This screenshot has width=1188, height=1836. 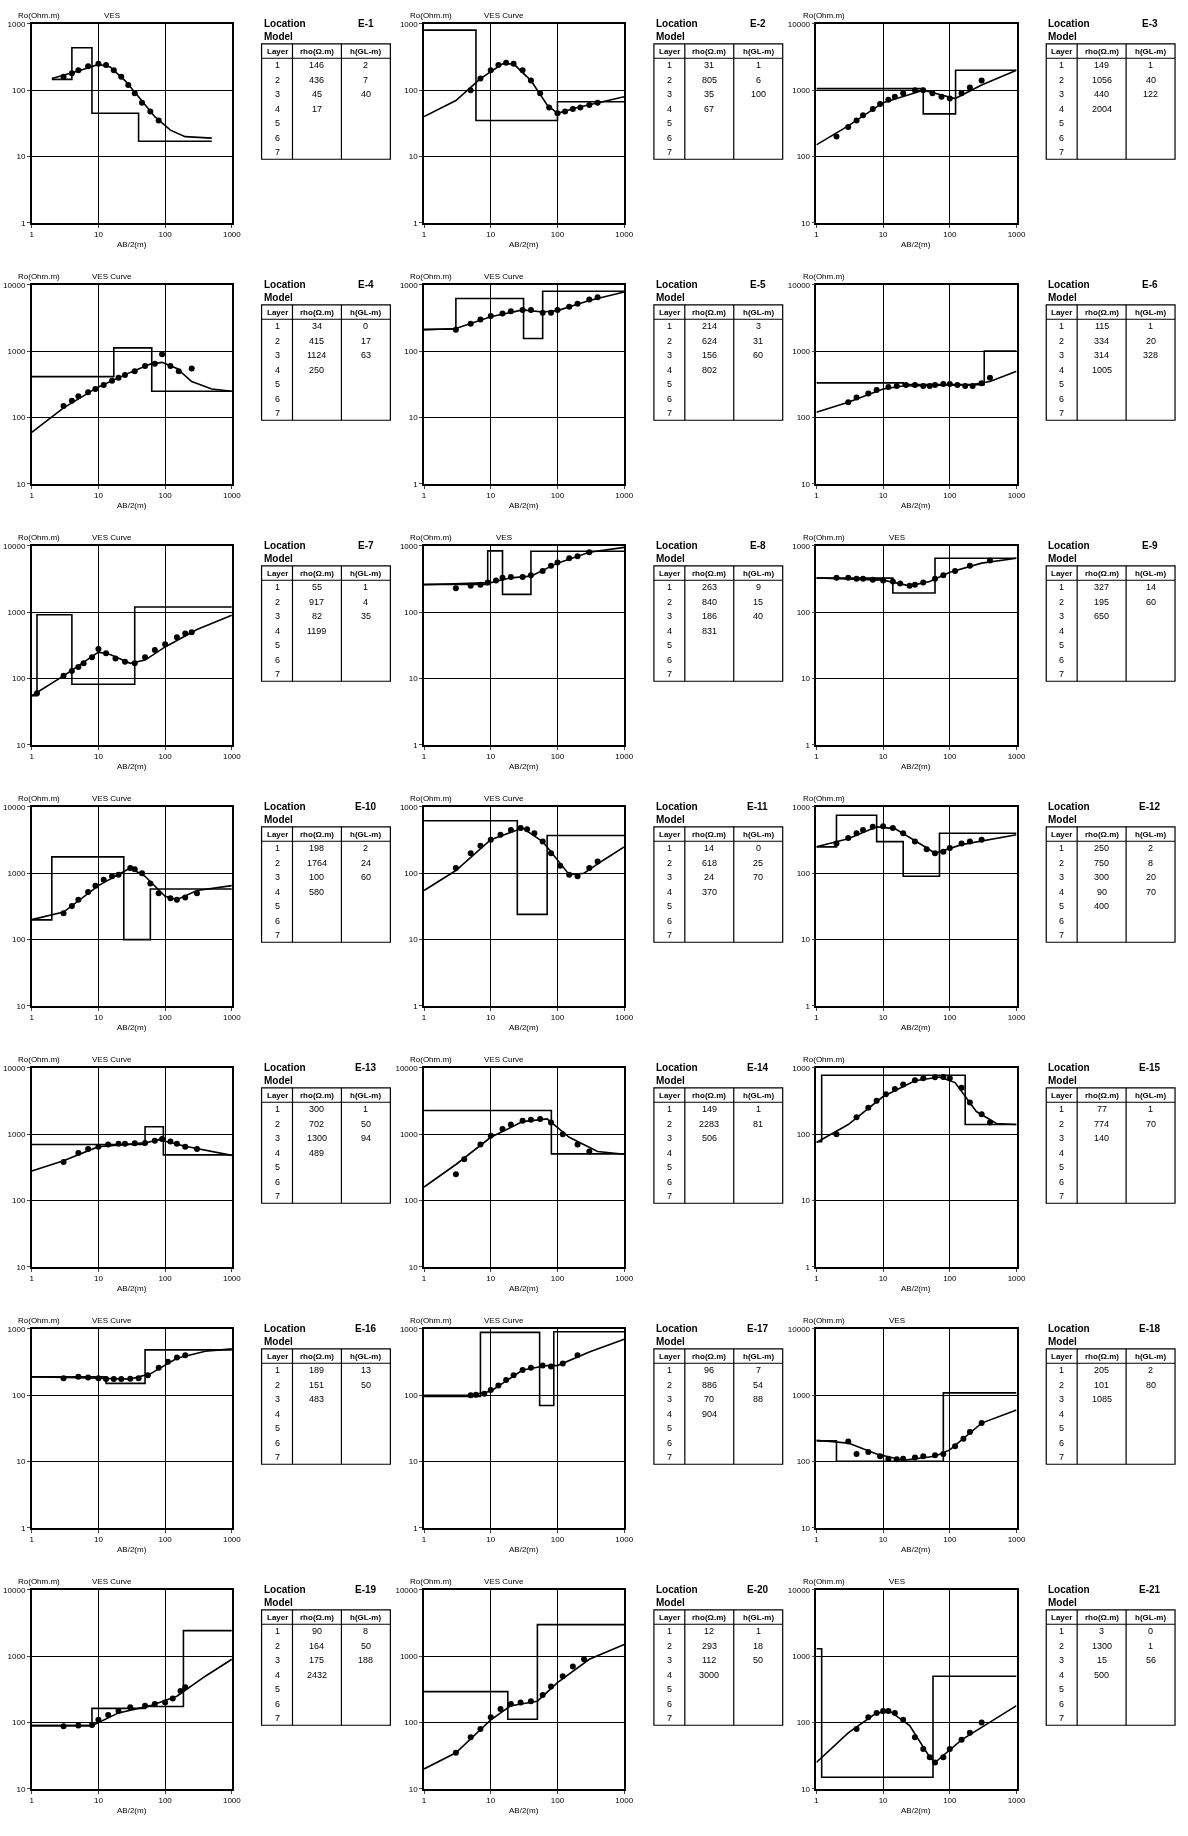 I want to click on text: 4 489, so click(x=300, y=1153).